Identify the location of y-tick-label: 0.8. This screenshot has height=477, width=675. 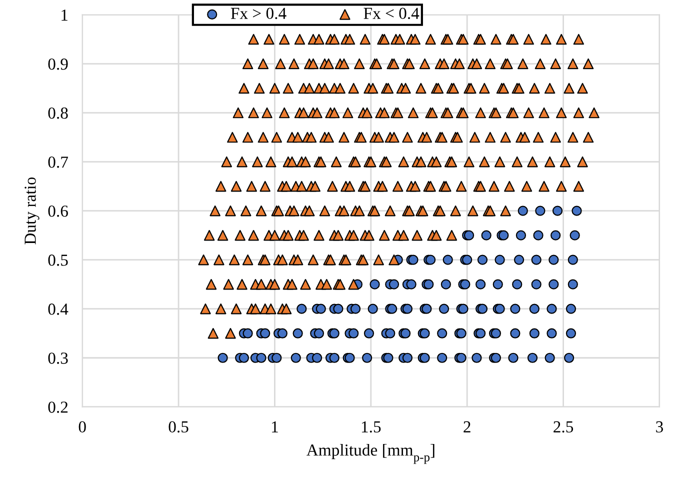
(58, 113).